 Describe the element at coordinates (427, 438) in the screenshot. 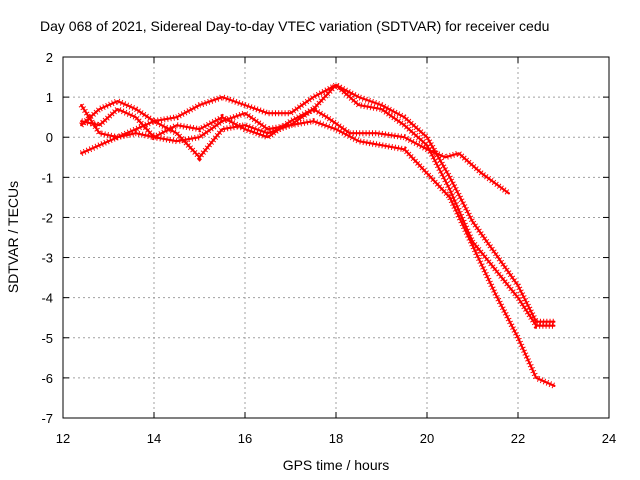

I see `x-tick-label: 20` at that location.